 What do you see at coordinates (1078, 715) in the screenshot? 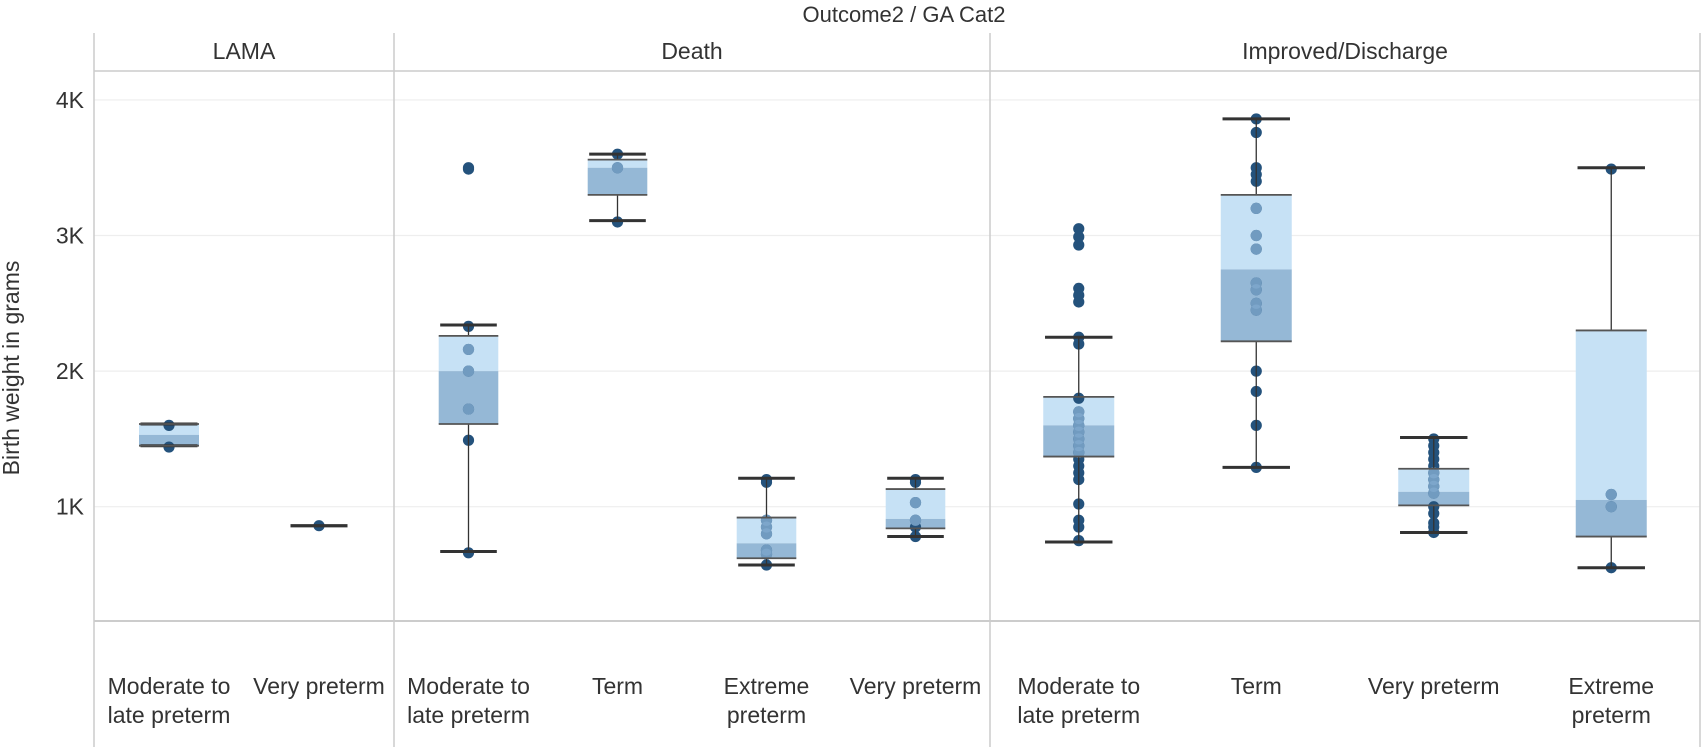
I see `category-label-2-0-1: late preterm` at bounding box center [1078, 715].